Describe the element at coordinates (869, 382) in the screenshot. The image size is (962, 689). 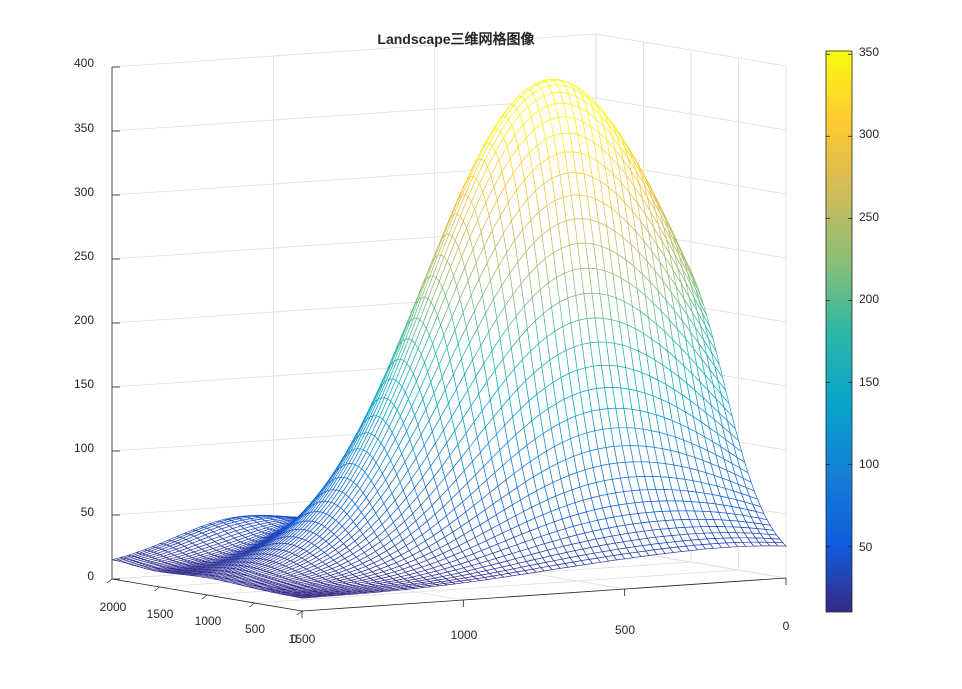
I see `colorbar-tick-label: 150` at that location.